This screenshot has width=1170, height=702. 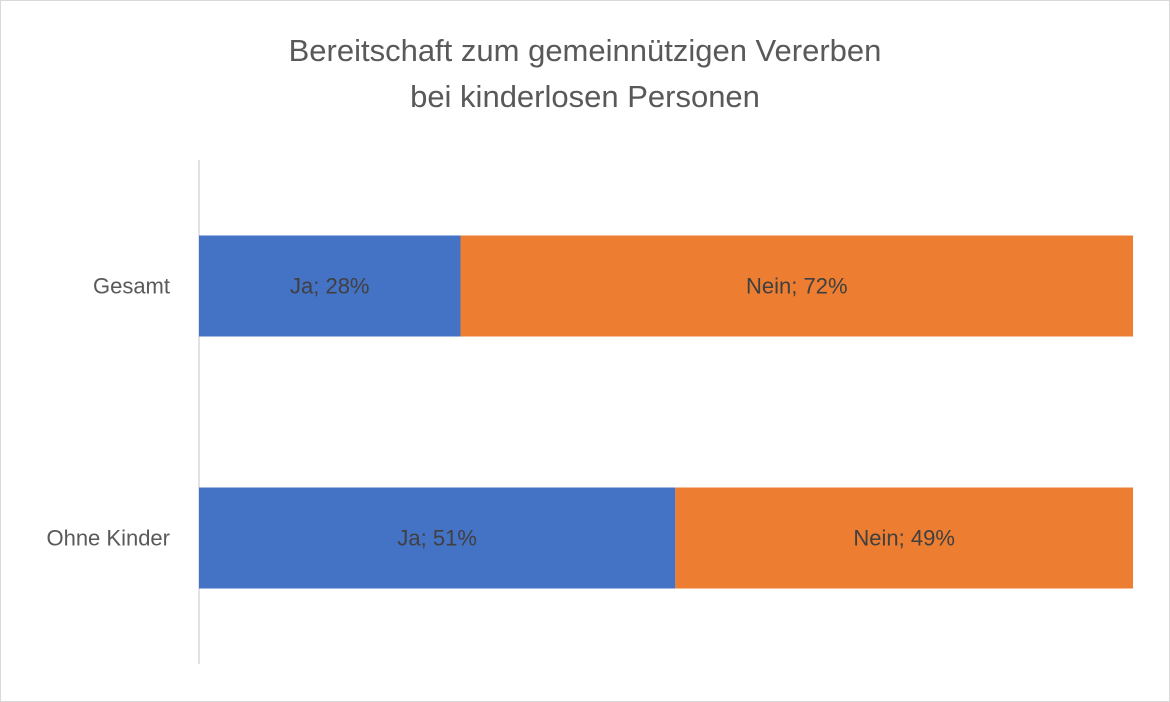 I want to click on data-label-nein-2: Nein; 49%, so click(x=904, y=538).